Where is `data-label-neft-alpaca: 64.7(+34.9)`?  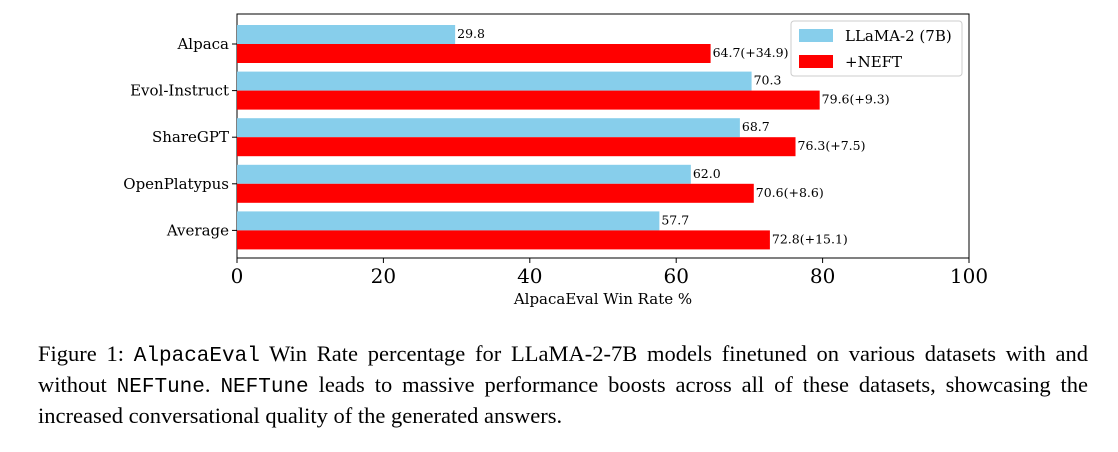
data-label-neft-alpaca: 64.7(+34.9) is located at coordinates (751, 52).